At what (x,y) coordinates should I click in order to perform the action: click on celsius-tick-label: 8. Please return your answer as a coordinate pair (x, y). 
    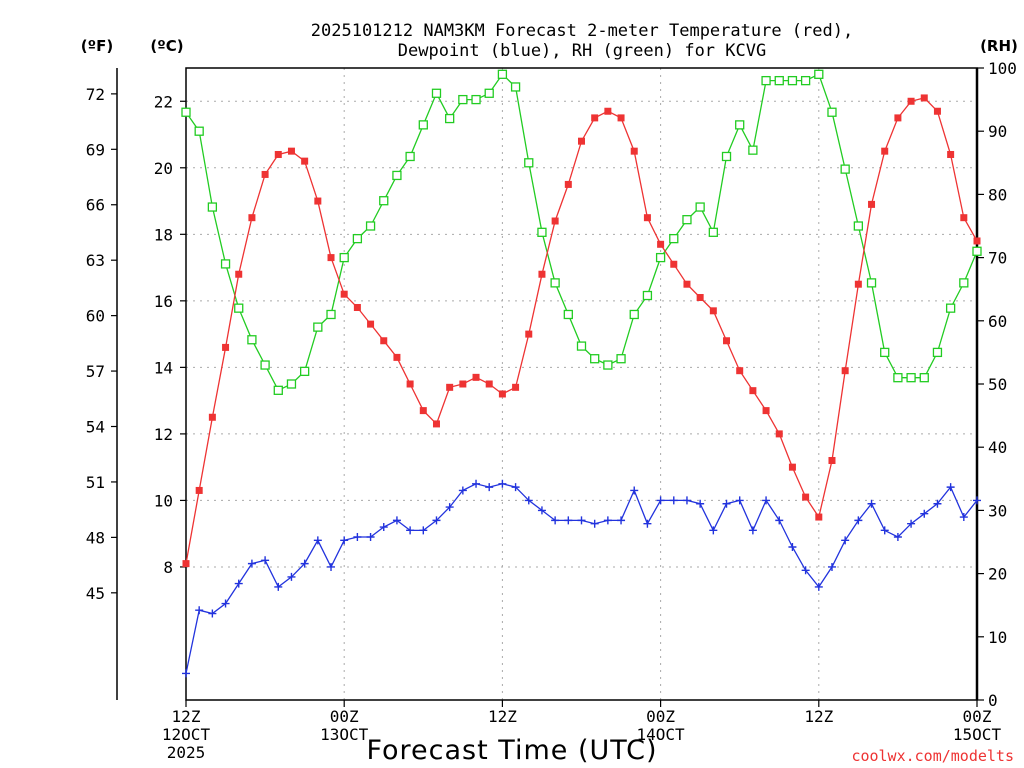
    Looking at the image, I should click on (168, 567).